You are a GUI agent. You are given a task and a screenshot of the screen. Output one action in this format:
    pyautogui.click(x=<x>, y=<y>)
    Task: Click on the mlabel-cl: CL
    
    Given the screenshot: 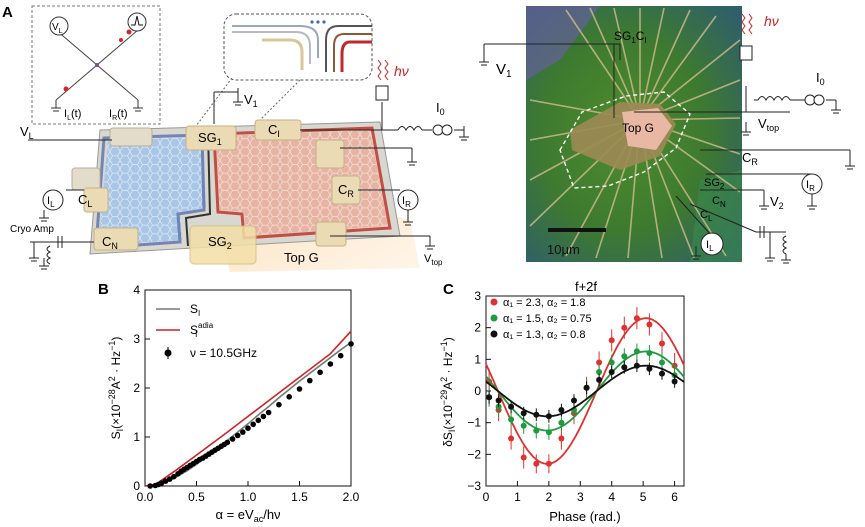 What is the action you would take?
    pyautogui.click(x=706, y=216)
    